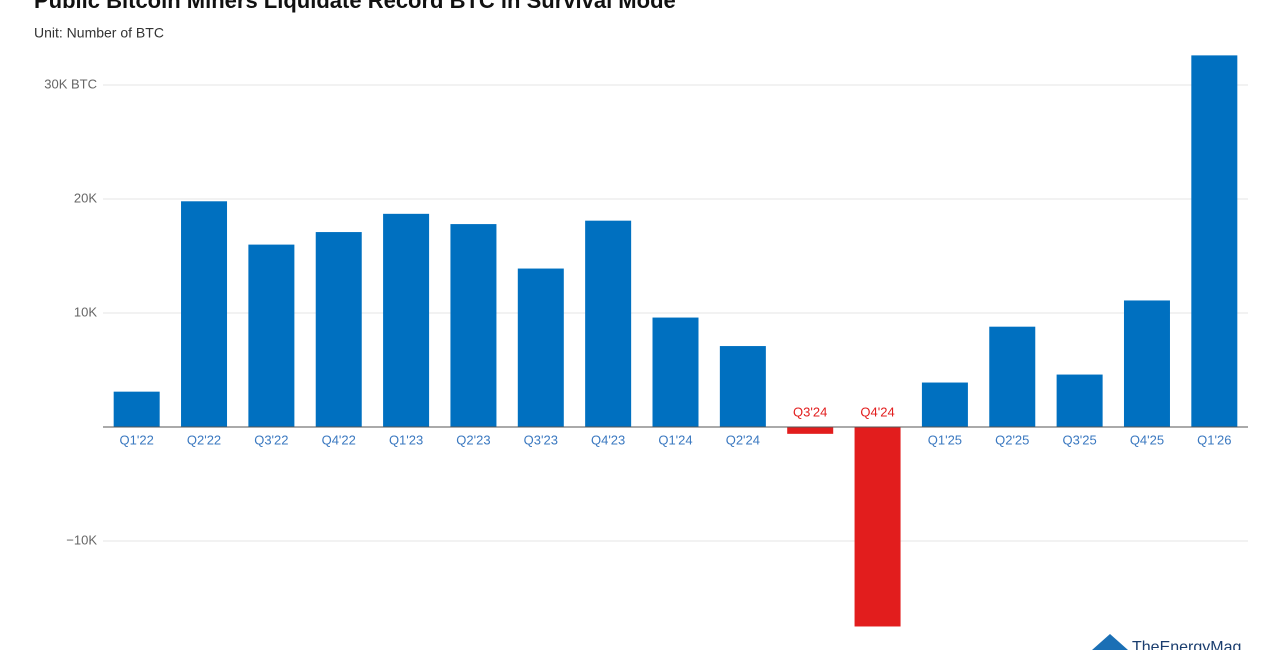  What do you see at coordinates (541, 439) in the screenshot?
I see `x-tick-label: Q3'23` at bounding box center [541, 439].